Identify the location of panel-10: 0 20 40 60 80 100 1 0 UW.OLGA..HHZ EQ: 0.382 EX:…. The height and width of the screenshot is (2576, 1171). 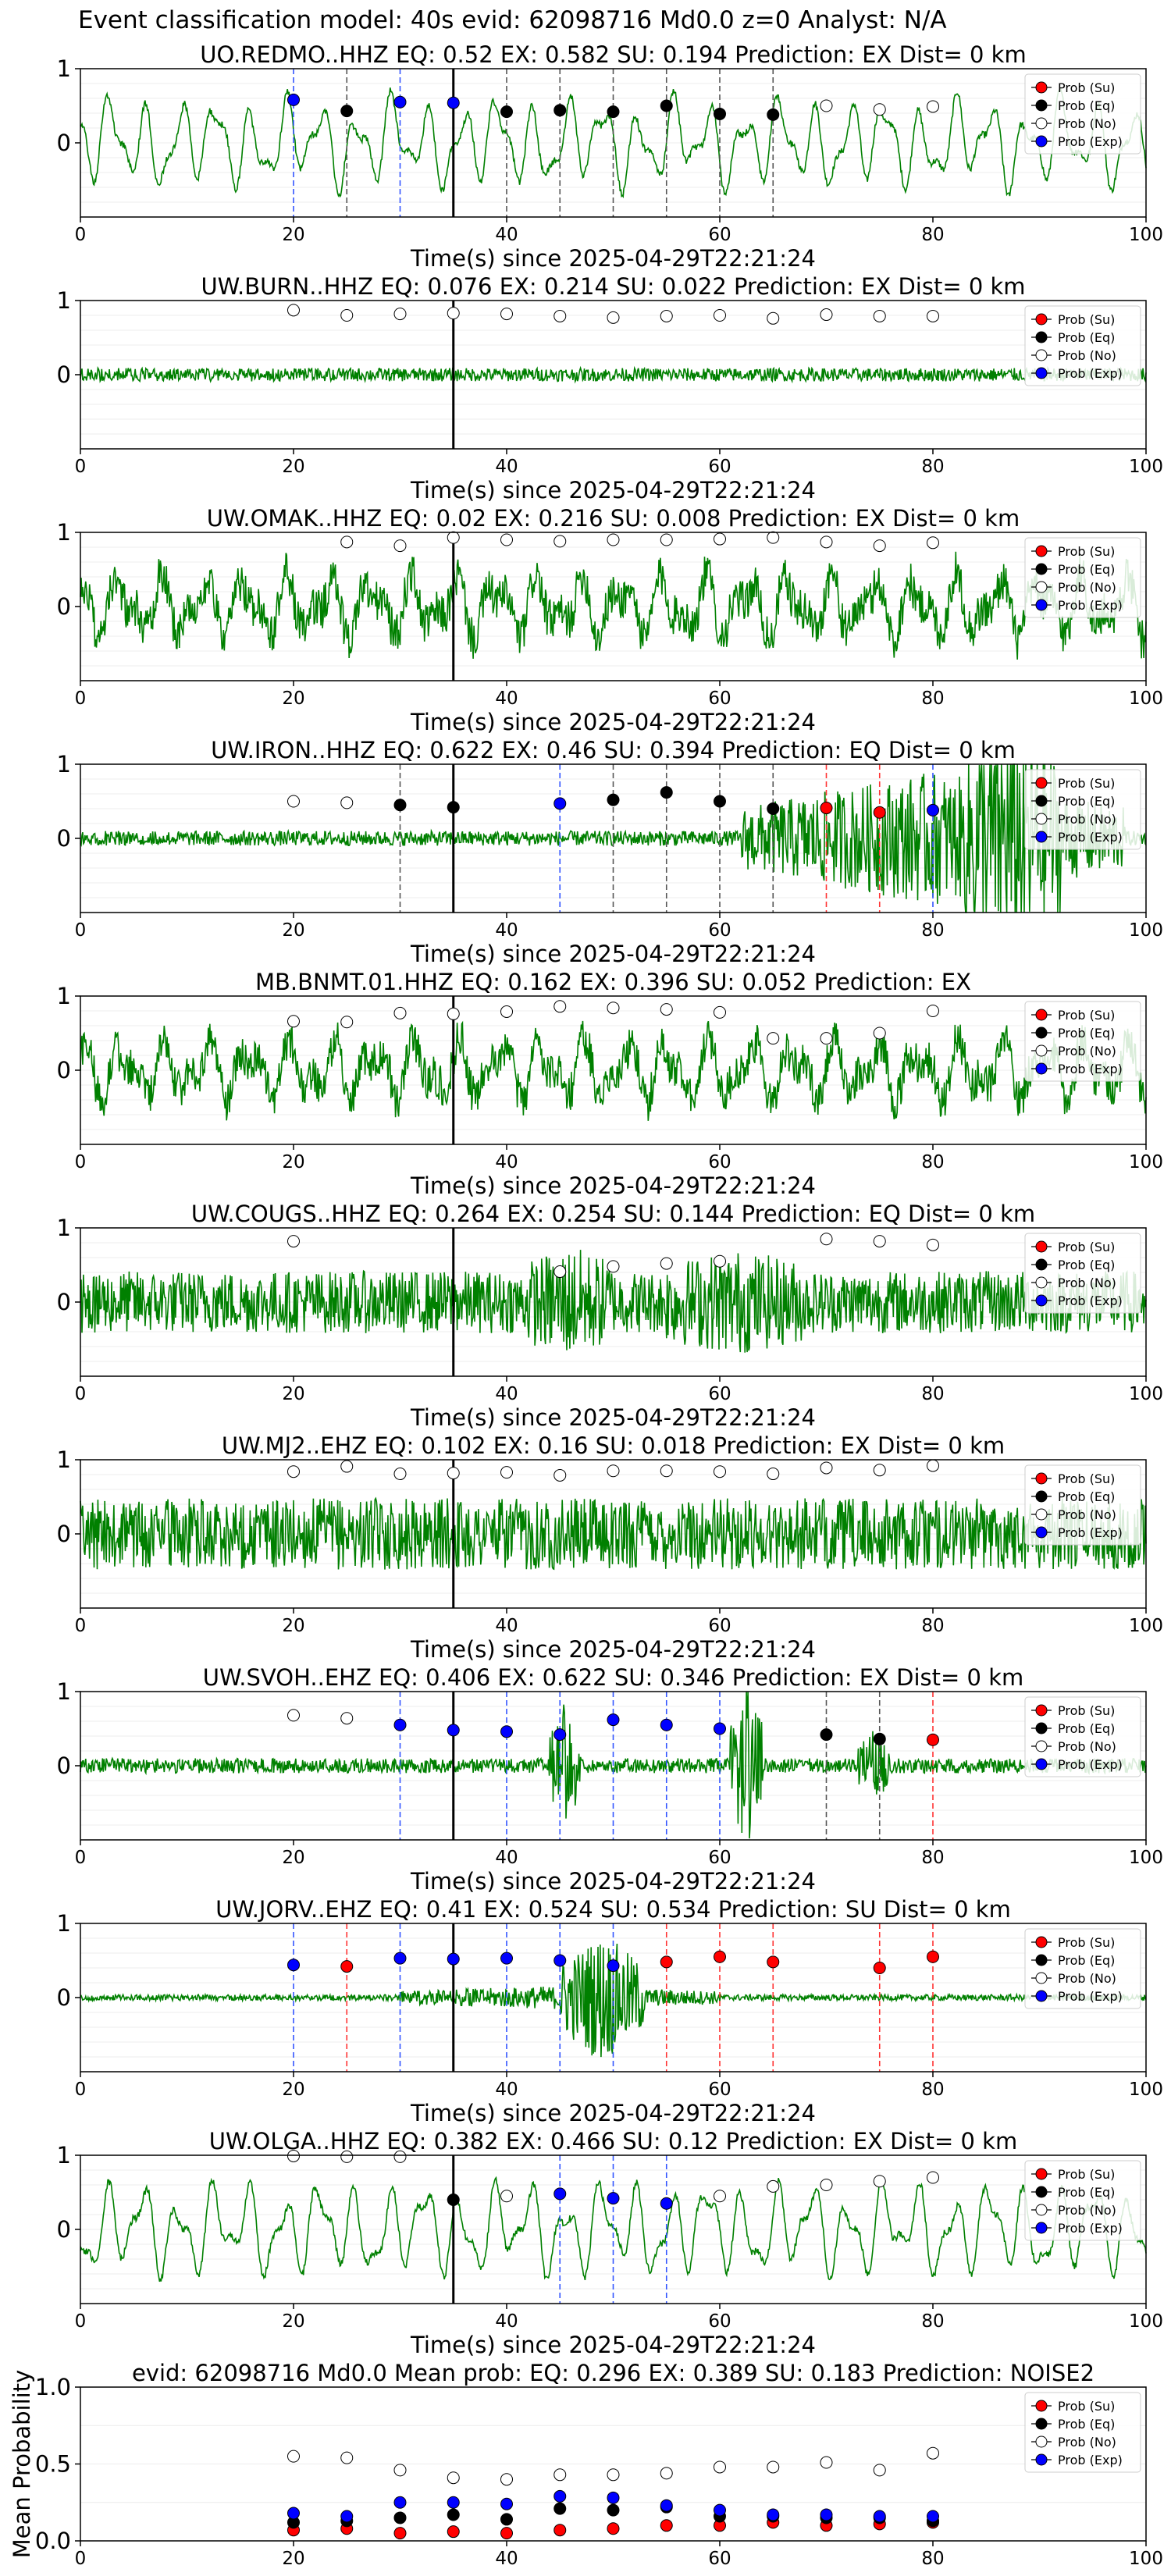
(610, 2243).